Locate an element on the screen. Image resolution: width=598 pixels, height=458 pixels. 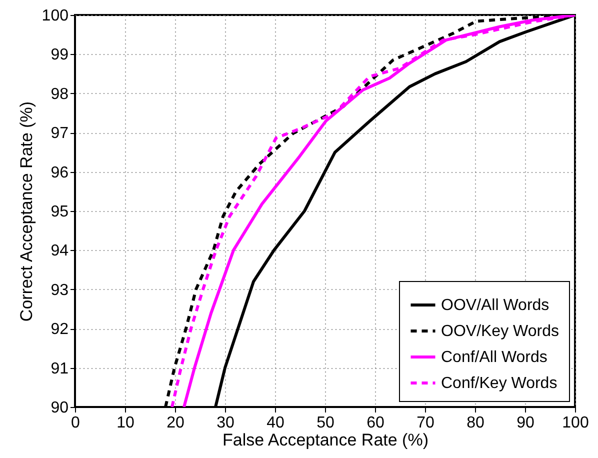
legend-label: OOV/All Words is located at coordinates (495, 305).